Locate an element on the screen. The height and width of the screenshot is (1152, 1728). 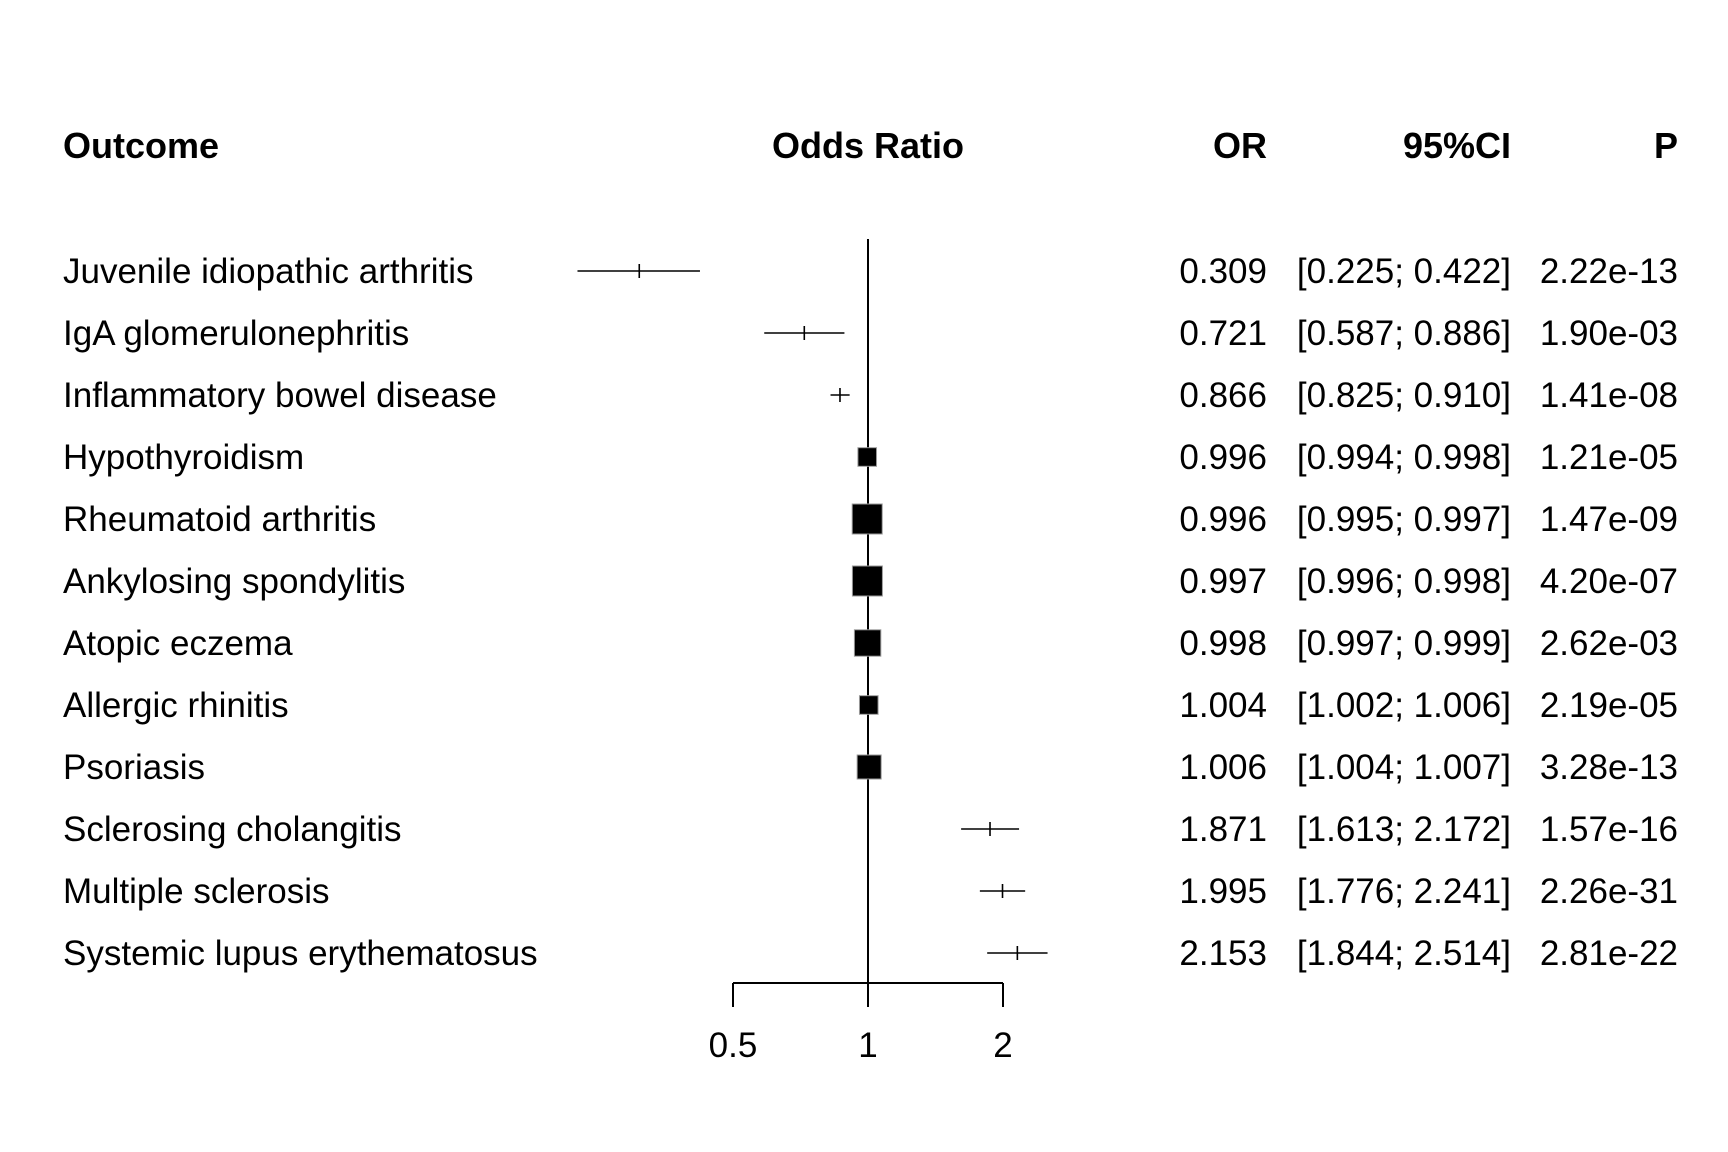
outcome-label: Allergic rhinitis is located at coordinates (176, 705).